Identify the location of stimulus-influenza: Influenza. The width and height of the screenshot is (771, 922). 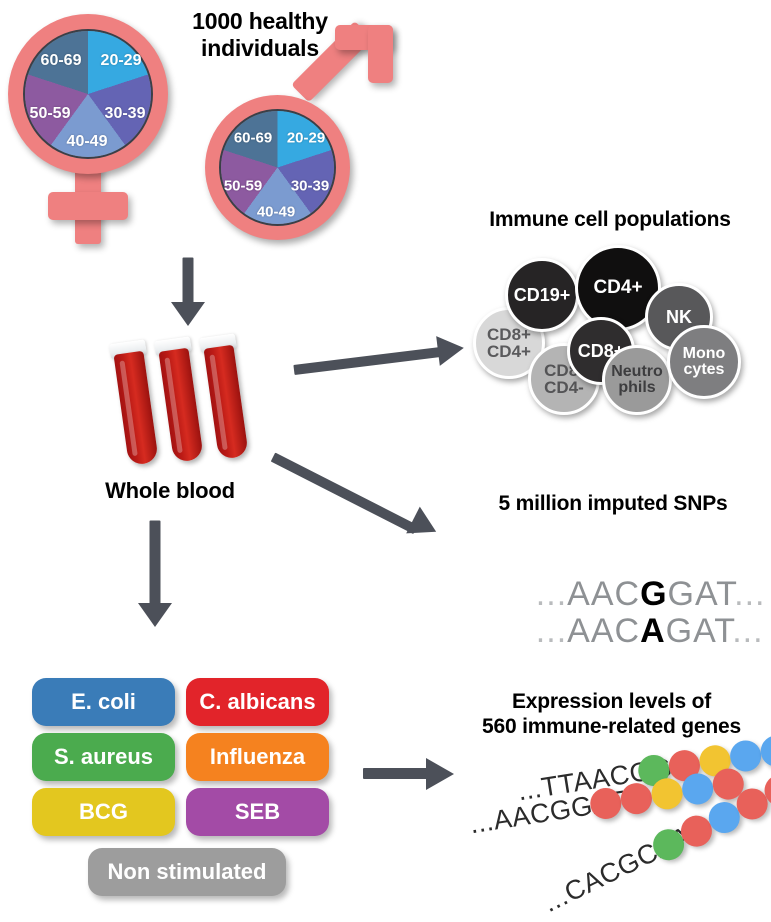
(257, 757).